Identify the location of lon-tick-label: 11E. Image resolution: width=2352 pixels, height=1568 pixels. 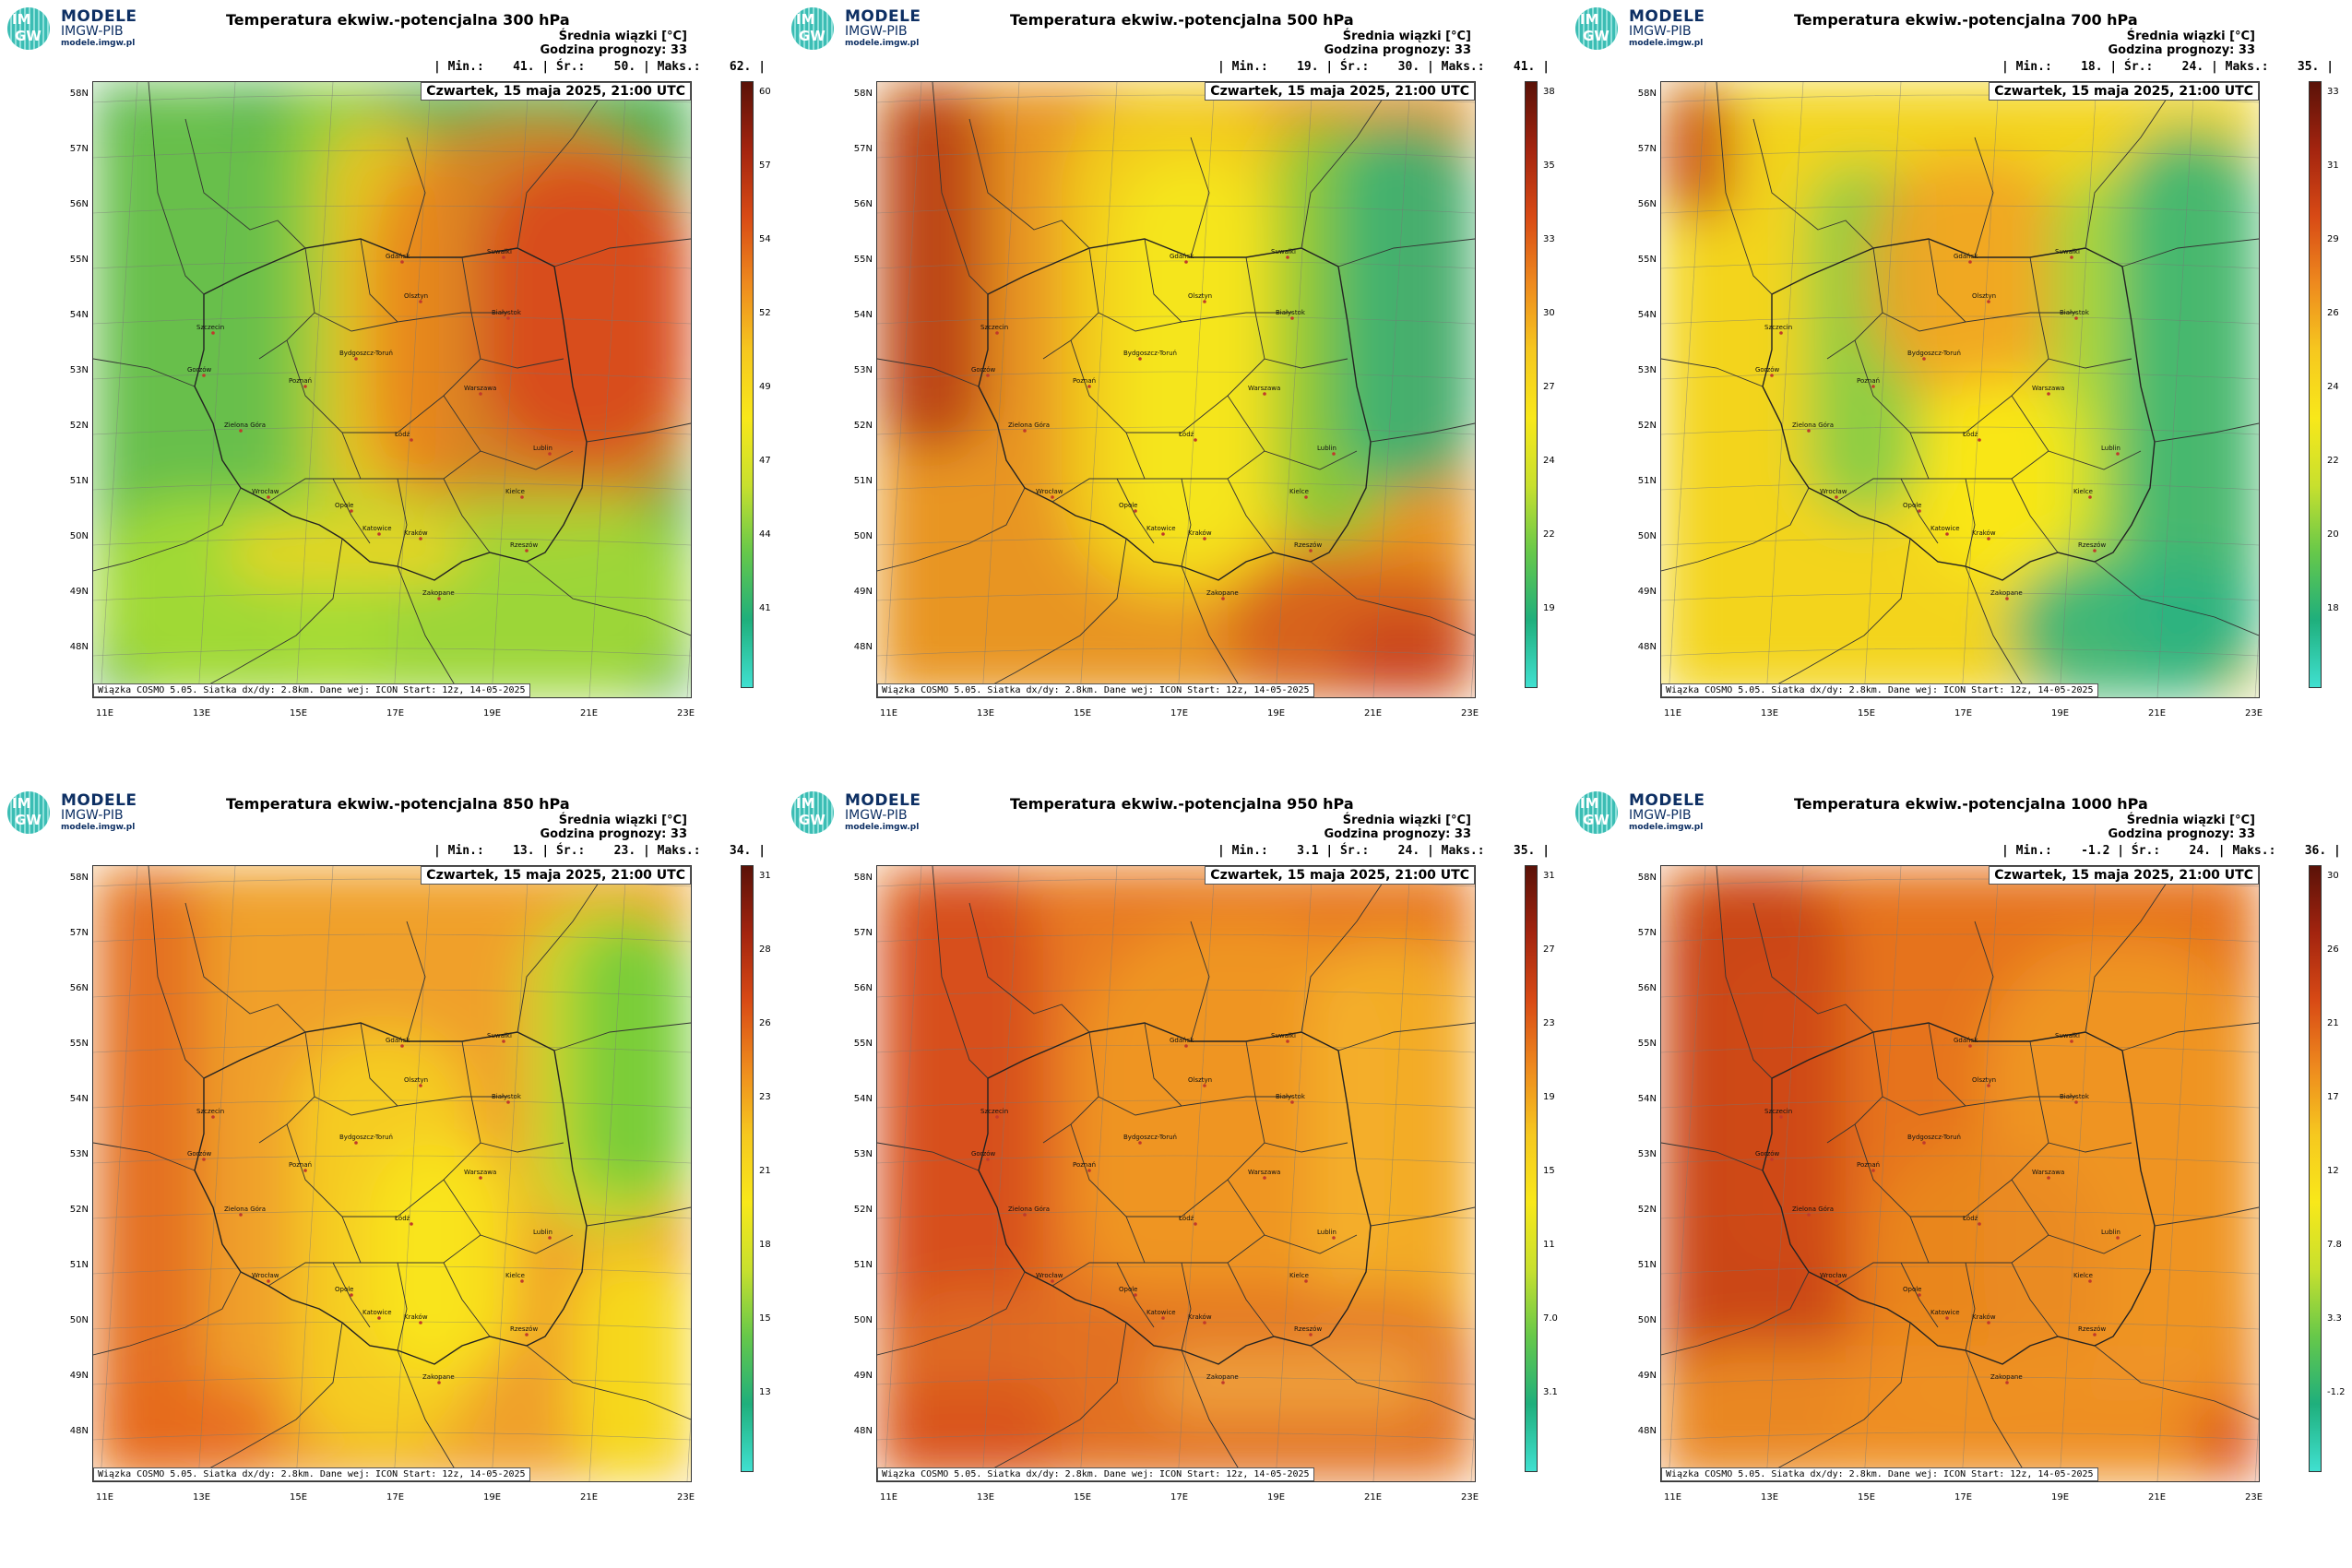
(1673, 713).